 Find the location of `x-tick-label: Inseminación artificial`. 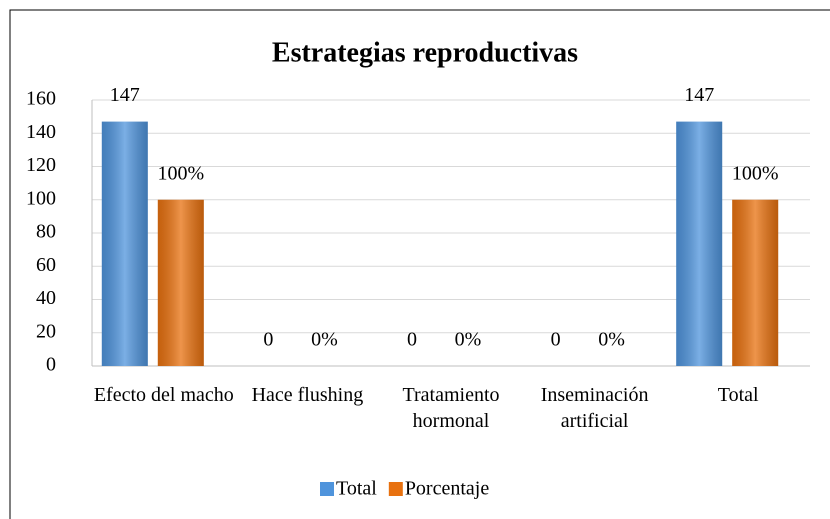

x-tick-label: Inseminación artificial is located at coordinates (594, 408).